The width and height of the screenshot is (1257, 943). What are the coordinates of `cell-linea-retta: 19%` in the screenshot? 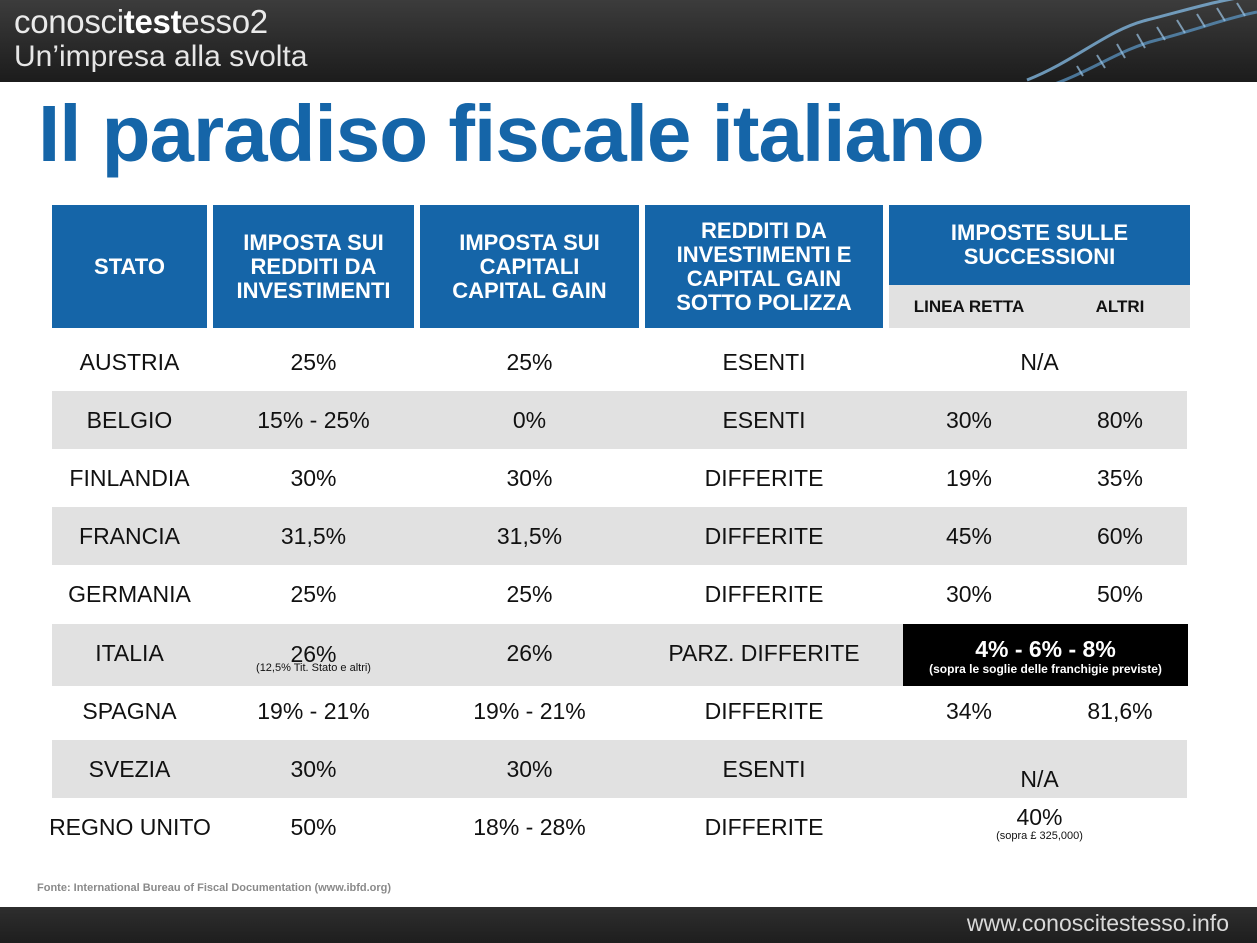 It's located at (969, 477).